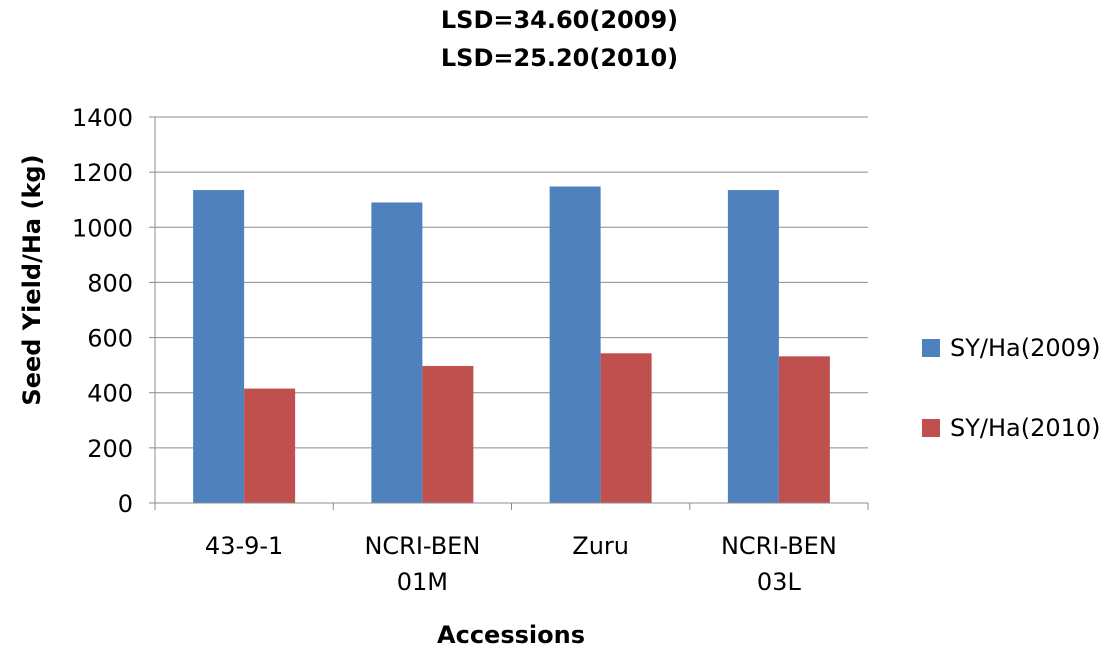 The width and height of the screenshot is (1119, 651). I want to click on y-axis-title: Seed Yield/Ha (kg), so click(32, 279).